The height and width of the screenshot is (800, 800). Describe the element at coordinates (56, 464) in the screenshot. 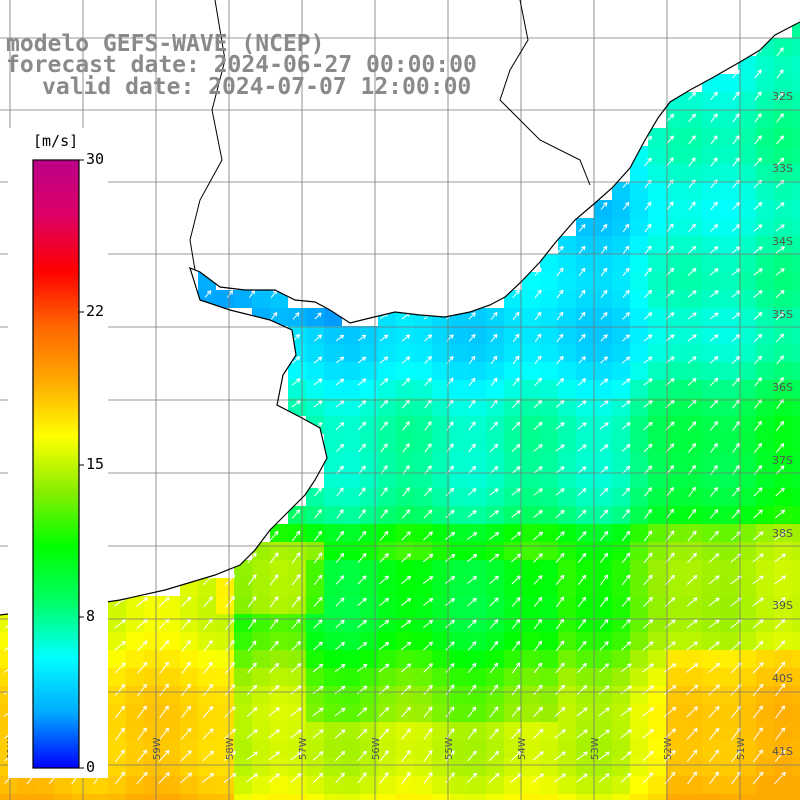

I see `colorbar-gradient` at that location.